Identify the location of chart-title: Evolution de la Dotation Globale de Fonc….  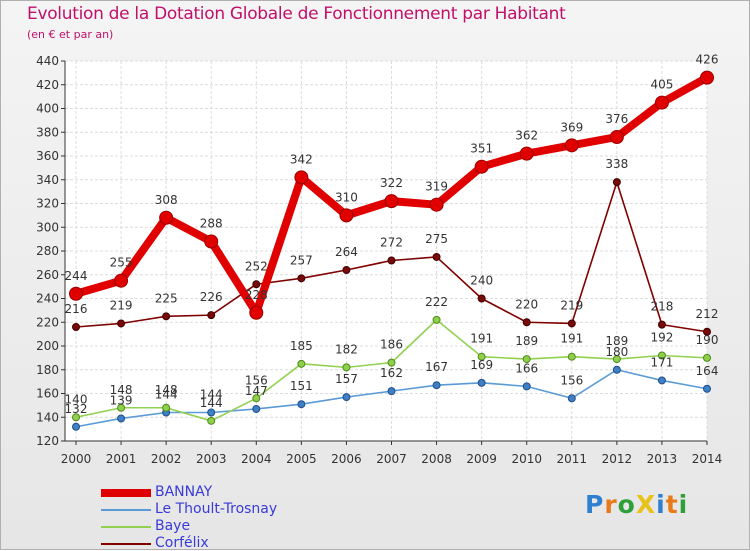
(296, 14).